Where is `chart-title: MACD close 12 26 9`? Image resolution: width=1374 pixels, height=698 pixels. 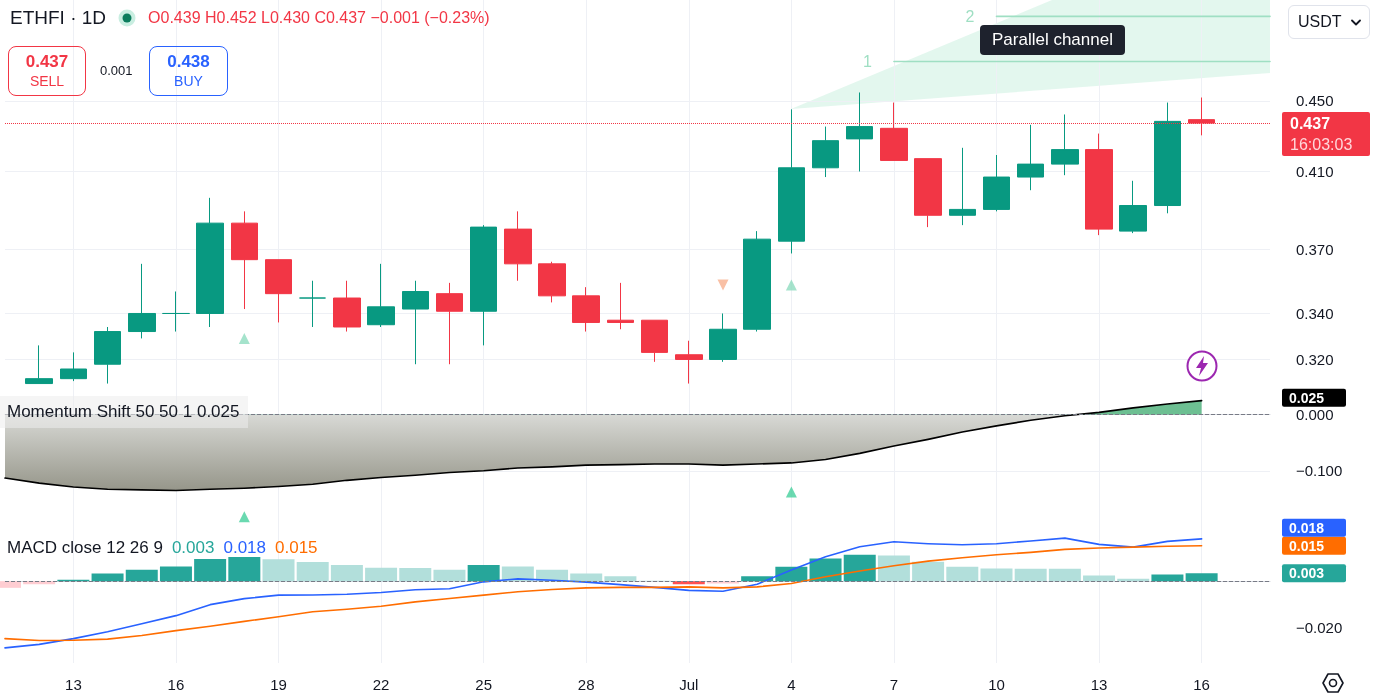 chart-title: MACD close 12 26 9 is located at coordinates (85, 548).